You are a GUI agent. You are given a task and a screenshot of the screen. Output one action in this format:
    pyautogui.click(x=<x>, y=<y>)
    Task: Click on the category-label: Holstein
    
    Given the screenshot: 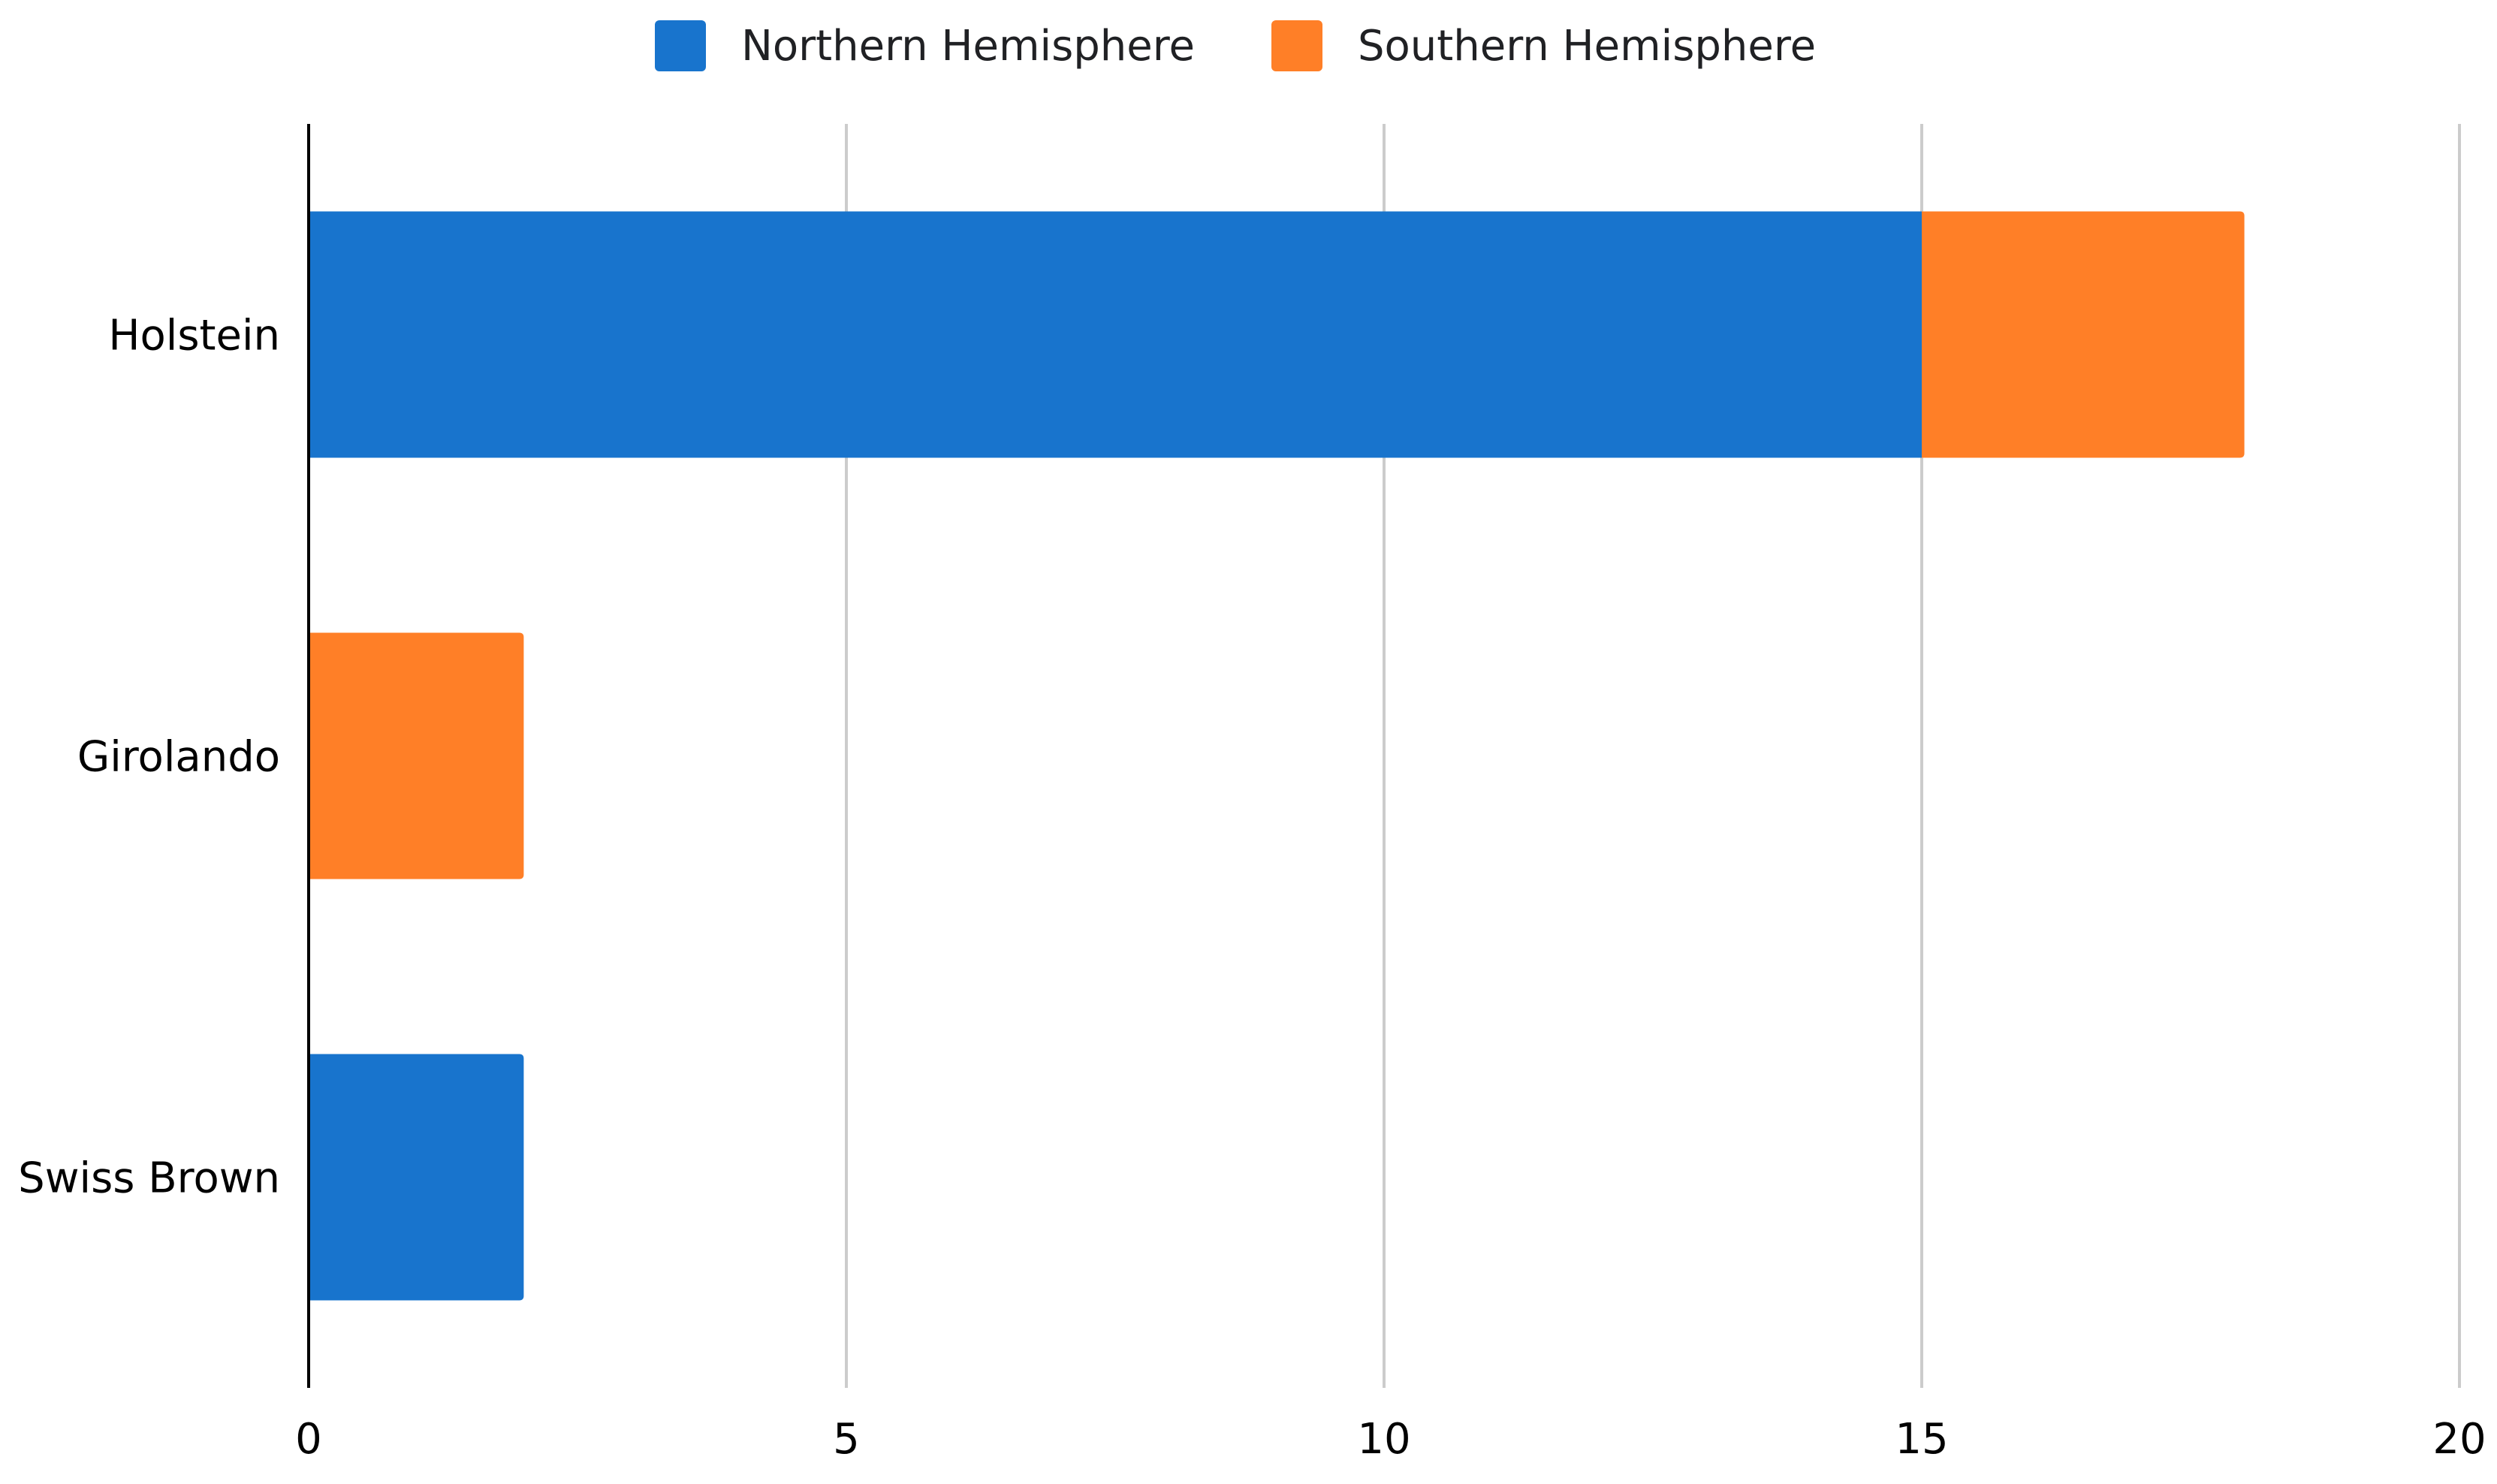 What is the action you would take?
    pyautogui.click(x=194, y=336)
    